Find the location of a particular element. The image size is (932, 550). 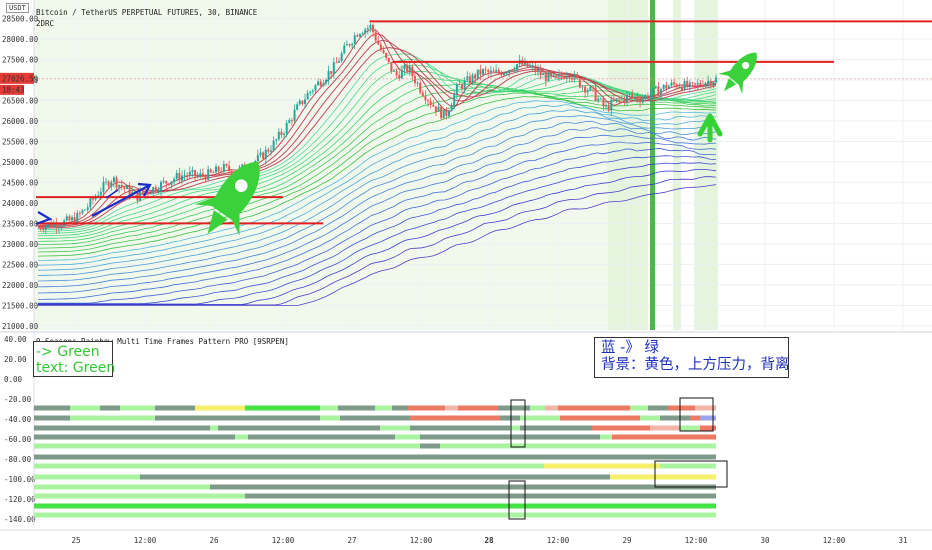

indicator-y-tick-label: -80.00 is located at coordinates (18, 459).